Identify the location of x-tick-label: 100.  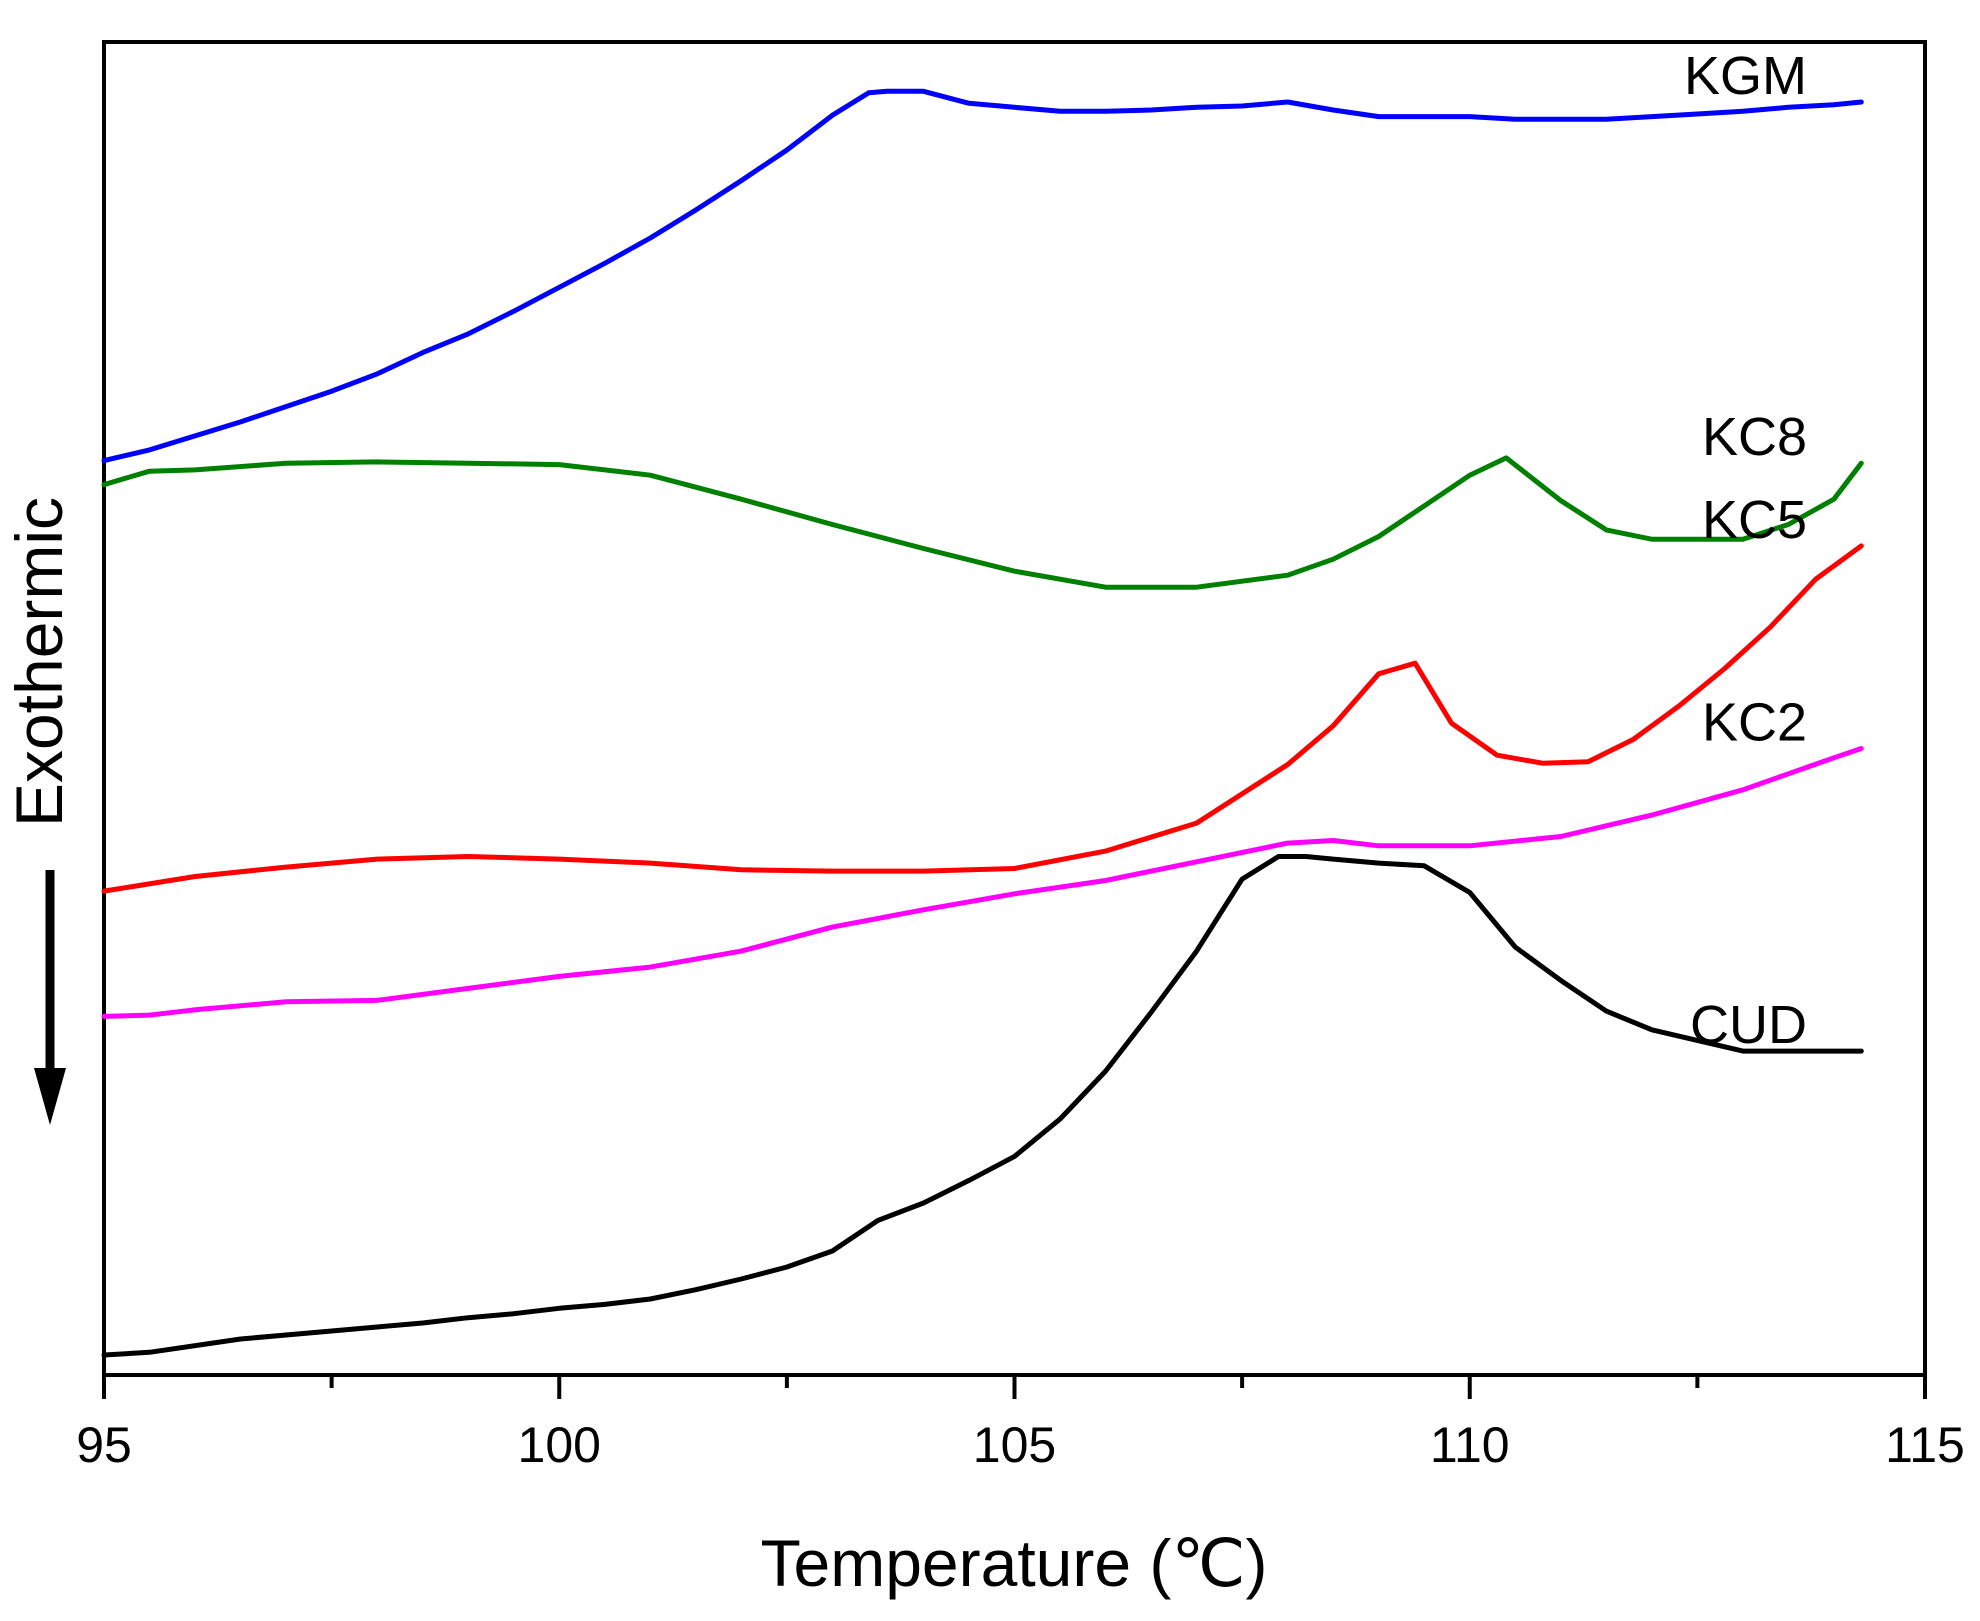
(559, 1445).